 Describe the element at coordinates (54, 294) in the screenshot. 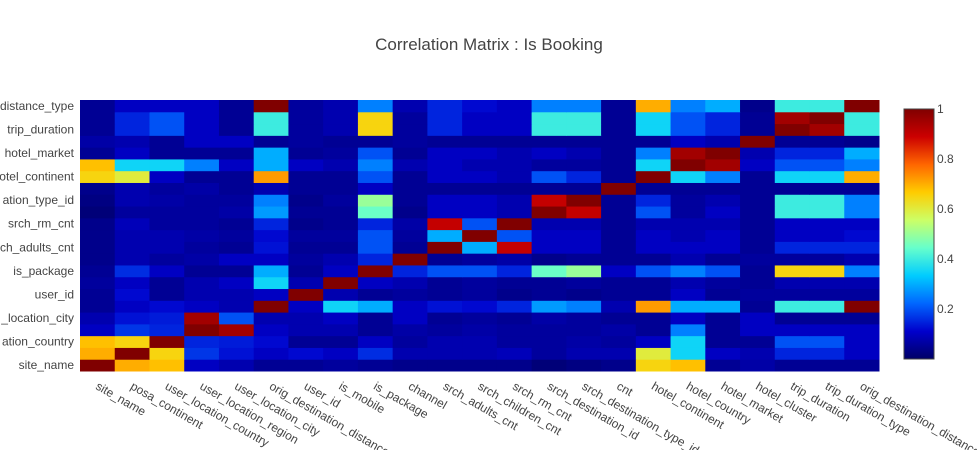

I see `y-tick-label: user_id` at that location.